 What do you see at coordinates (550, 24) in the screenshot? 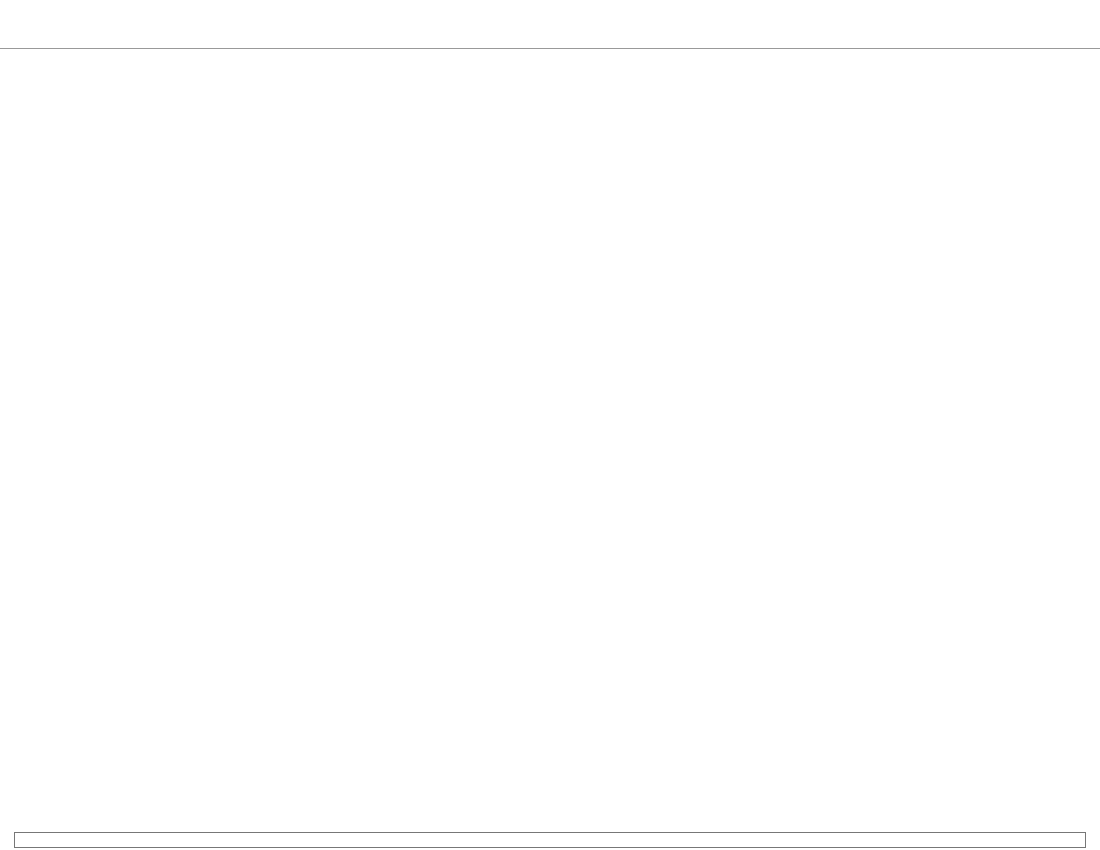
I see `header-bar` at bounding box center [550, 24].